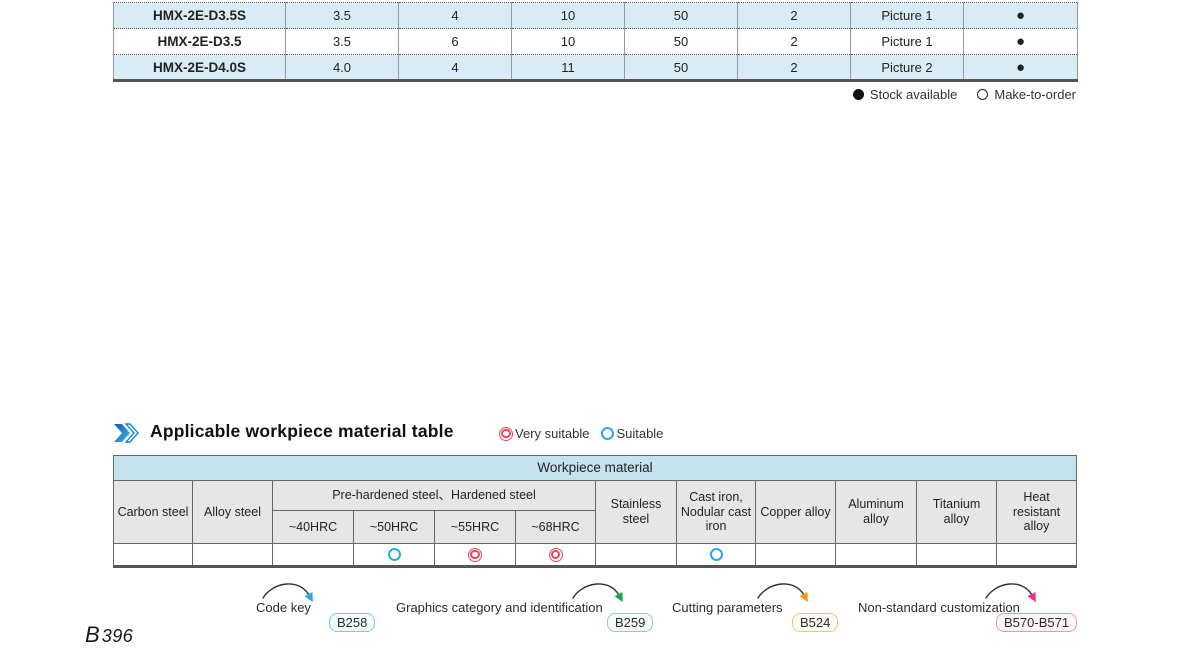  I want to click on suitability-legend: Very suitable Suitable, so click(581, 433).